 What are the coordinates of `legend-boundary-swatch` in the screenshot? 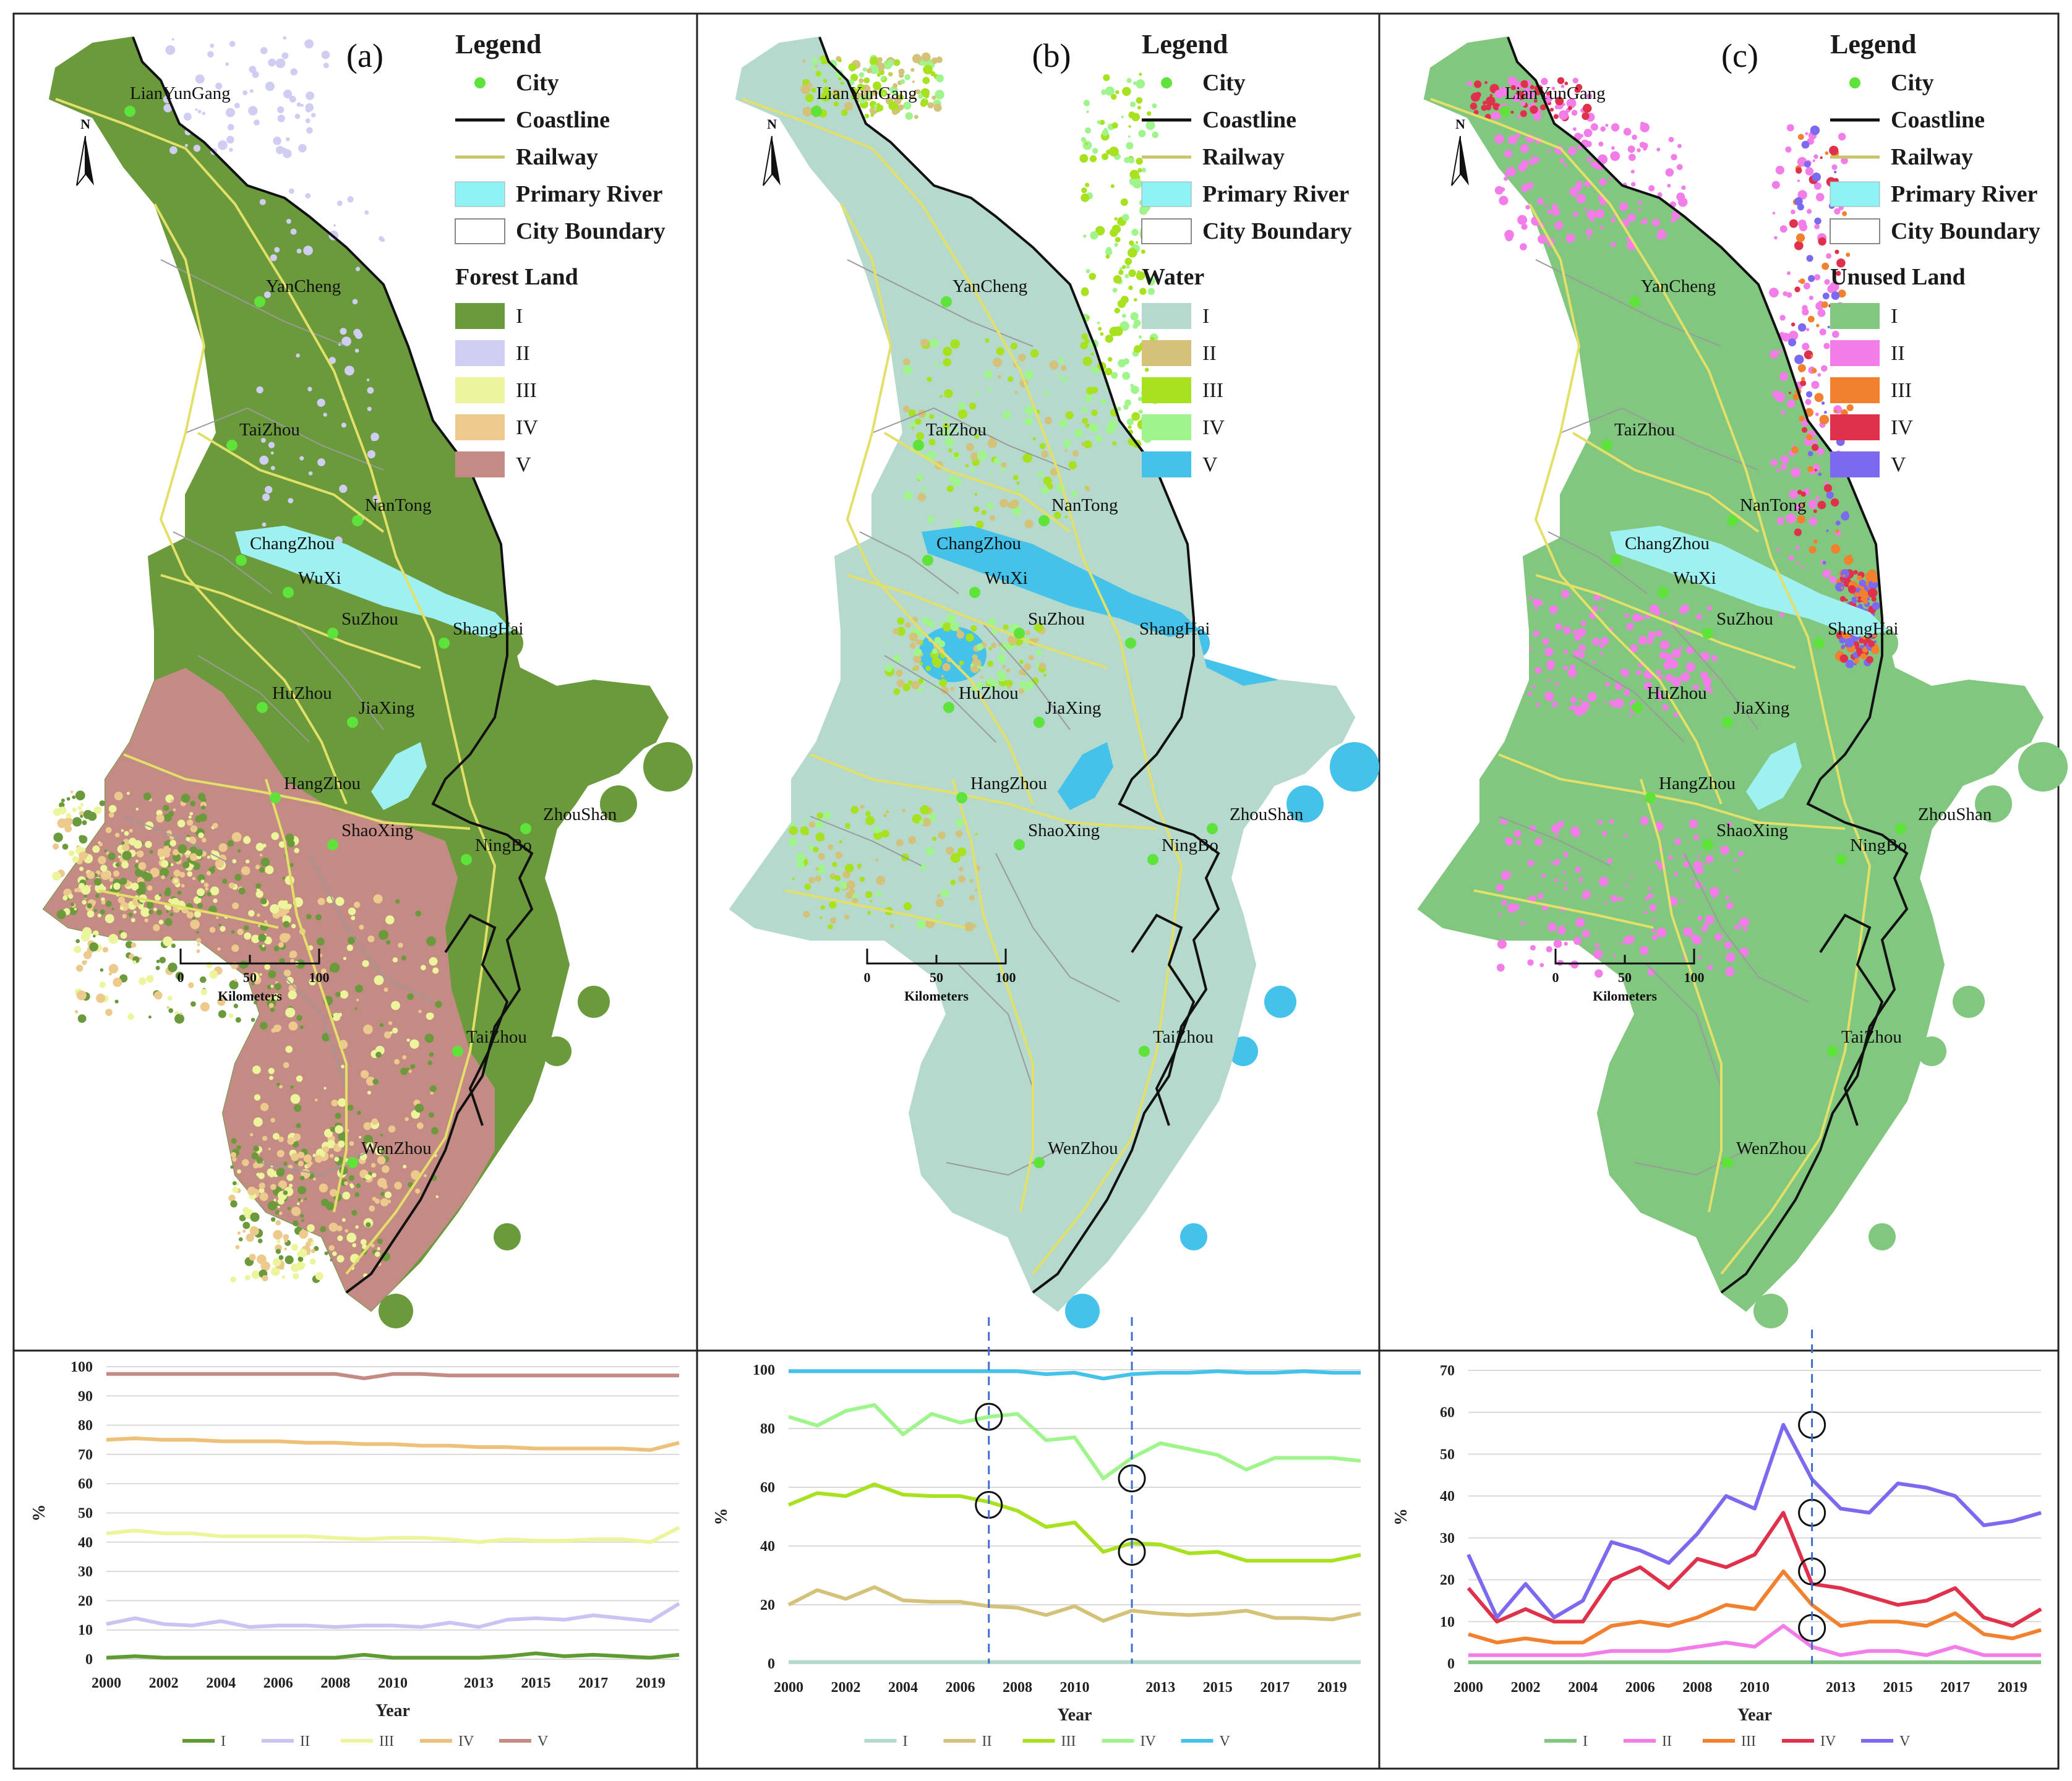 It's located at (1855, 231).